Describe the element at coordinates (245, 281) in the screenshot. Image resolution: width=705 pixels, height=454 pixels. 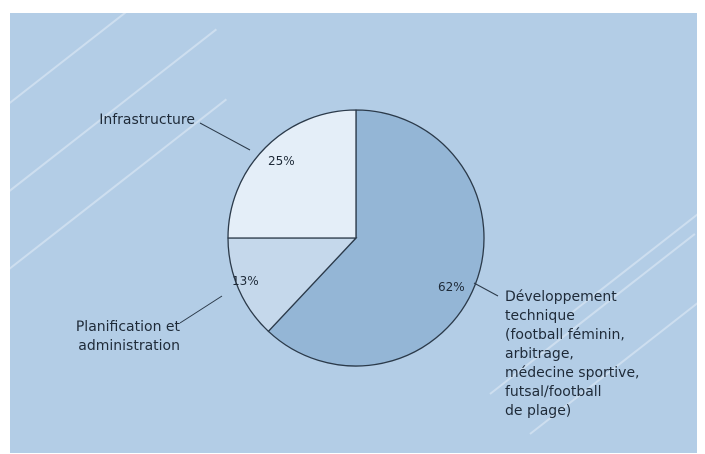
I see `slice-value-label: 13%` at that location.